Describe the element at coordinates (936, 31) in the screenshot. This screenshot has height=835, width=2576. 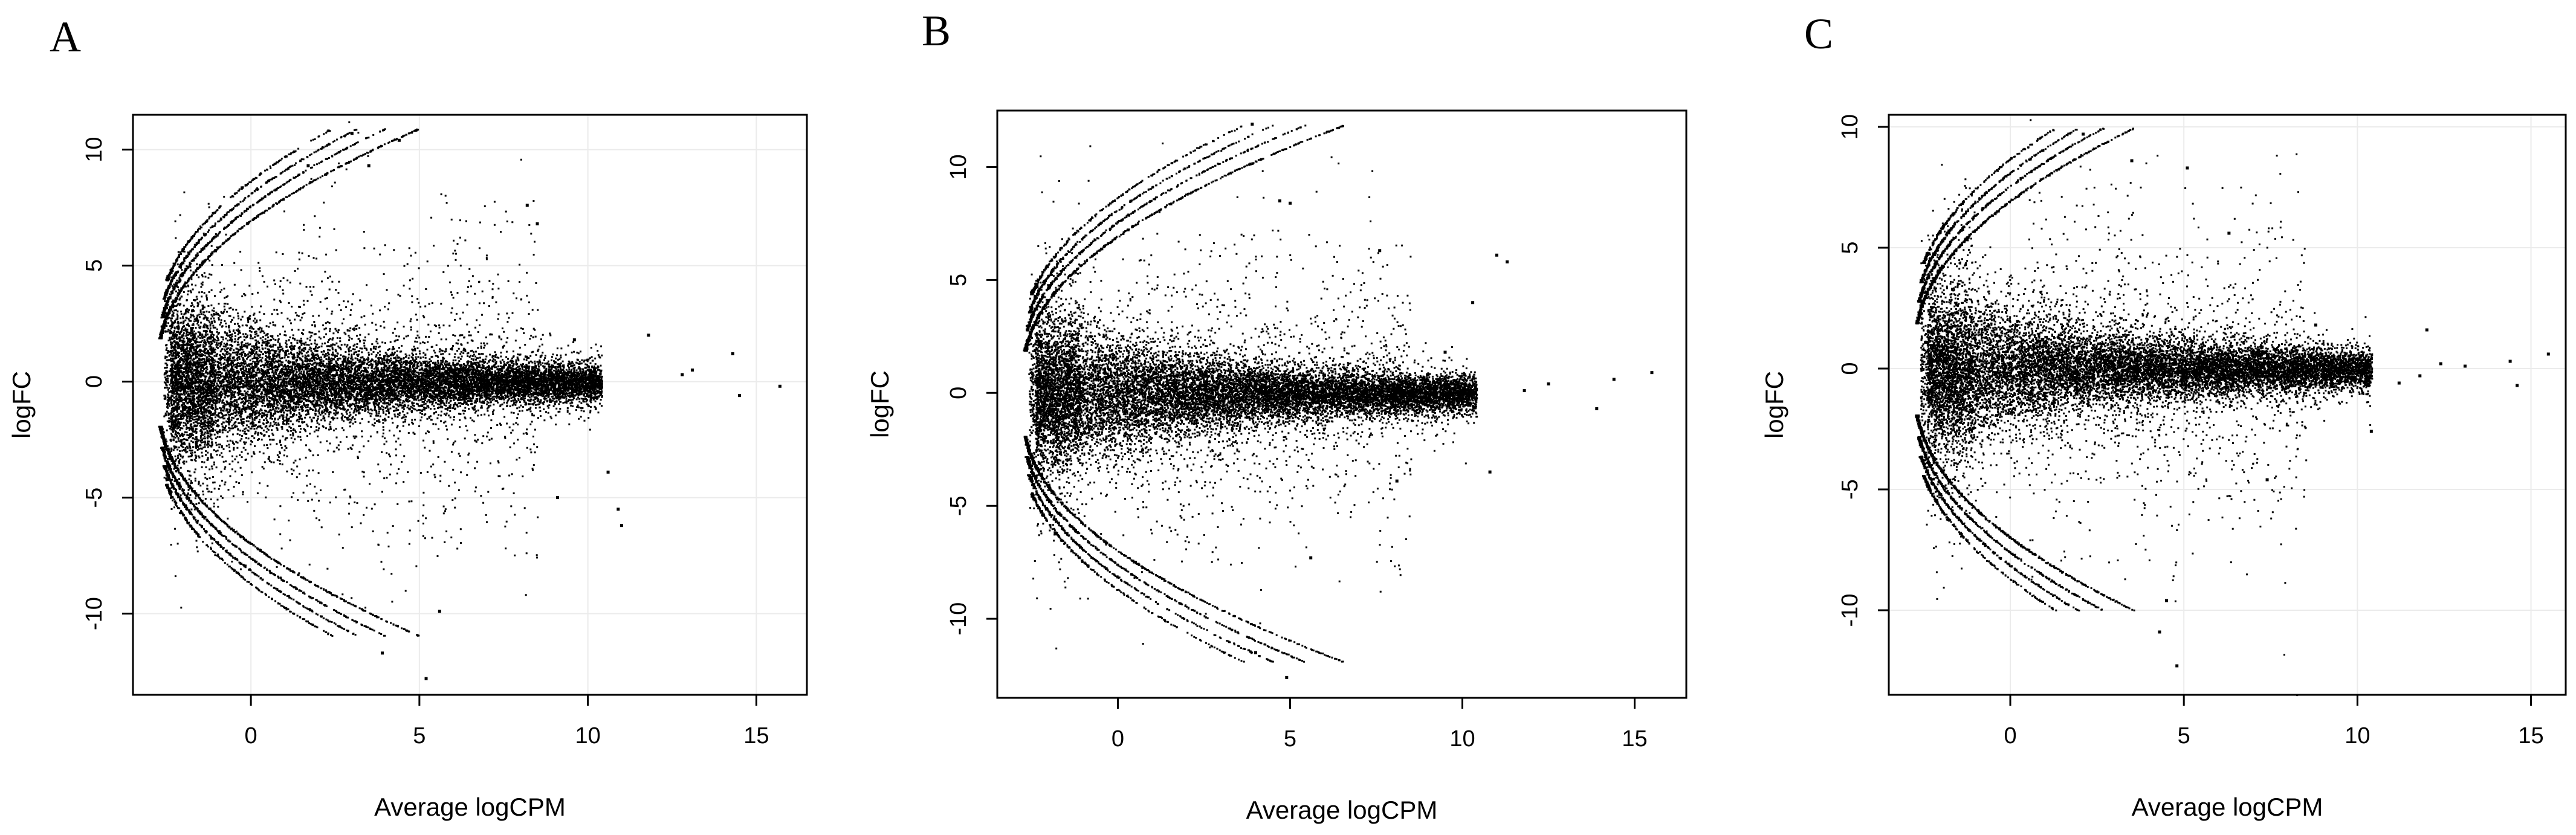
I see `panel-letter: B` at that location.